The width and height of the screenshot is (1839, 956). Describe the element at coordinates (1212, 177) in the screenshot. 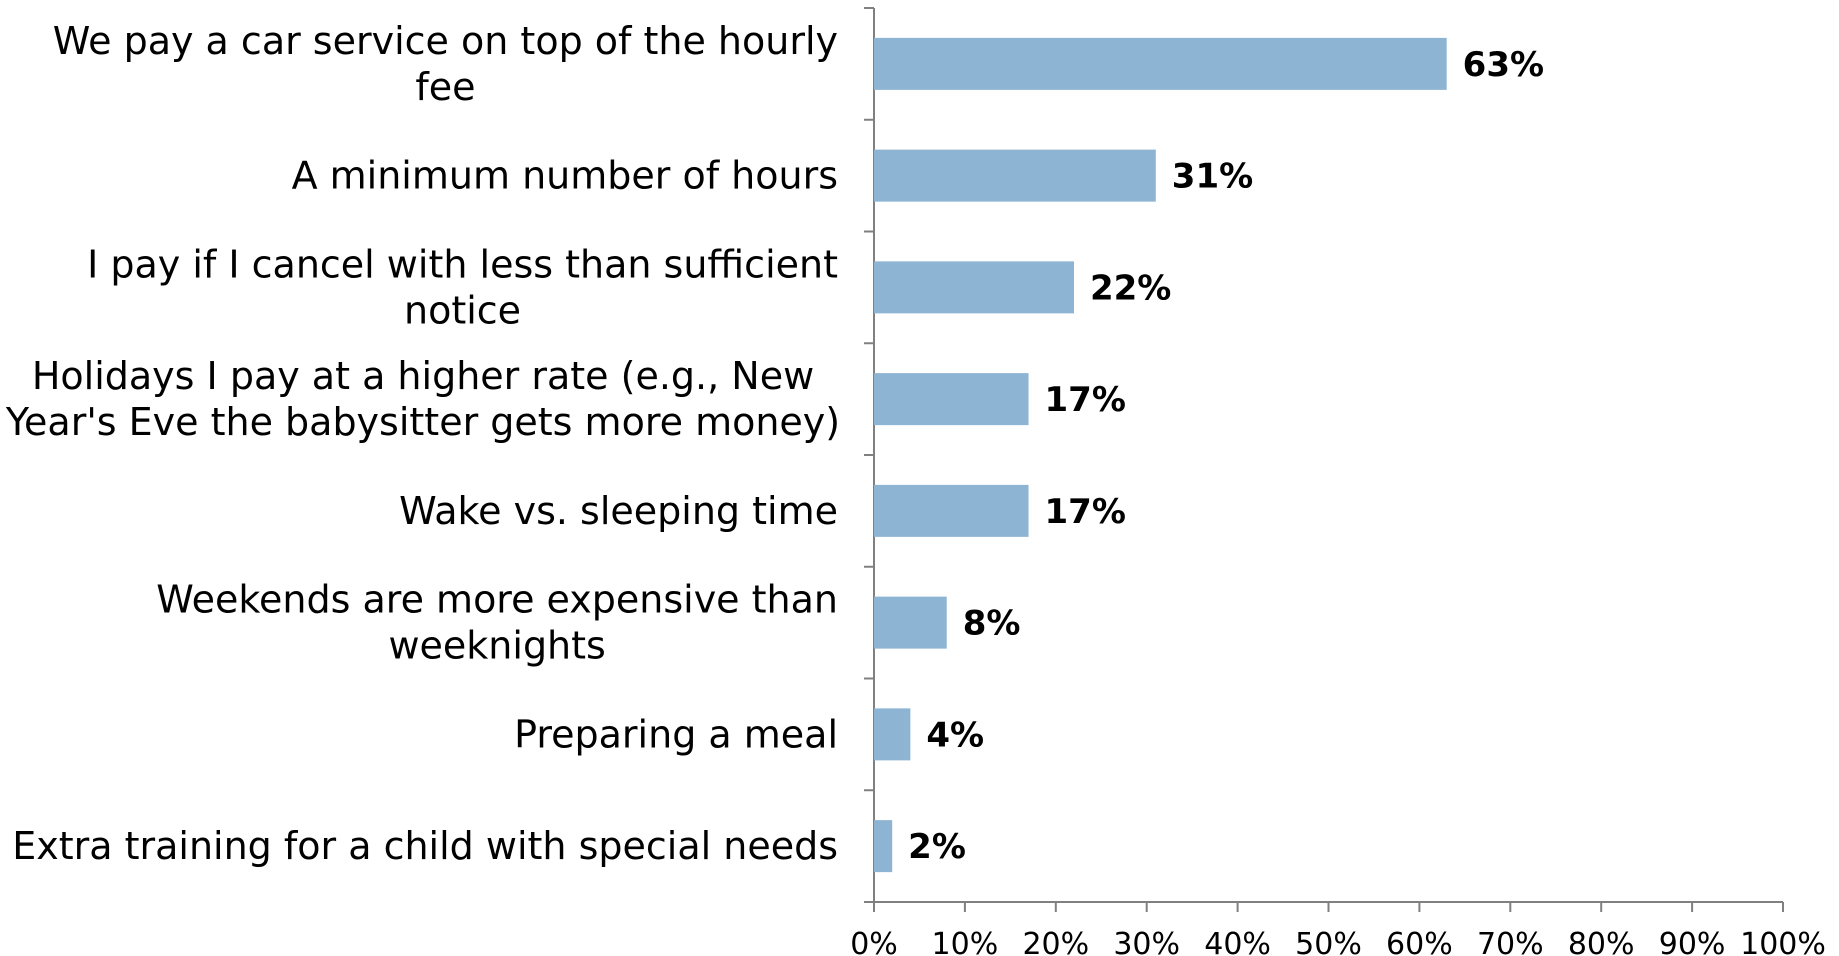

I see `data-label: 31%` at that location.